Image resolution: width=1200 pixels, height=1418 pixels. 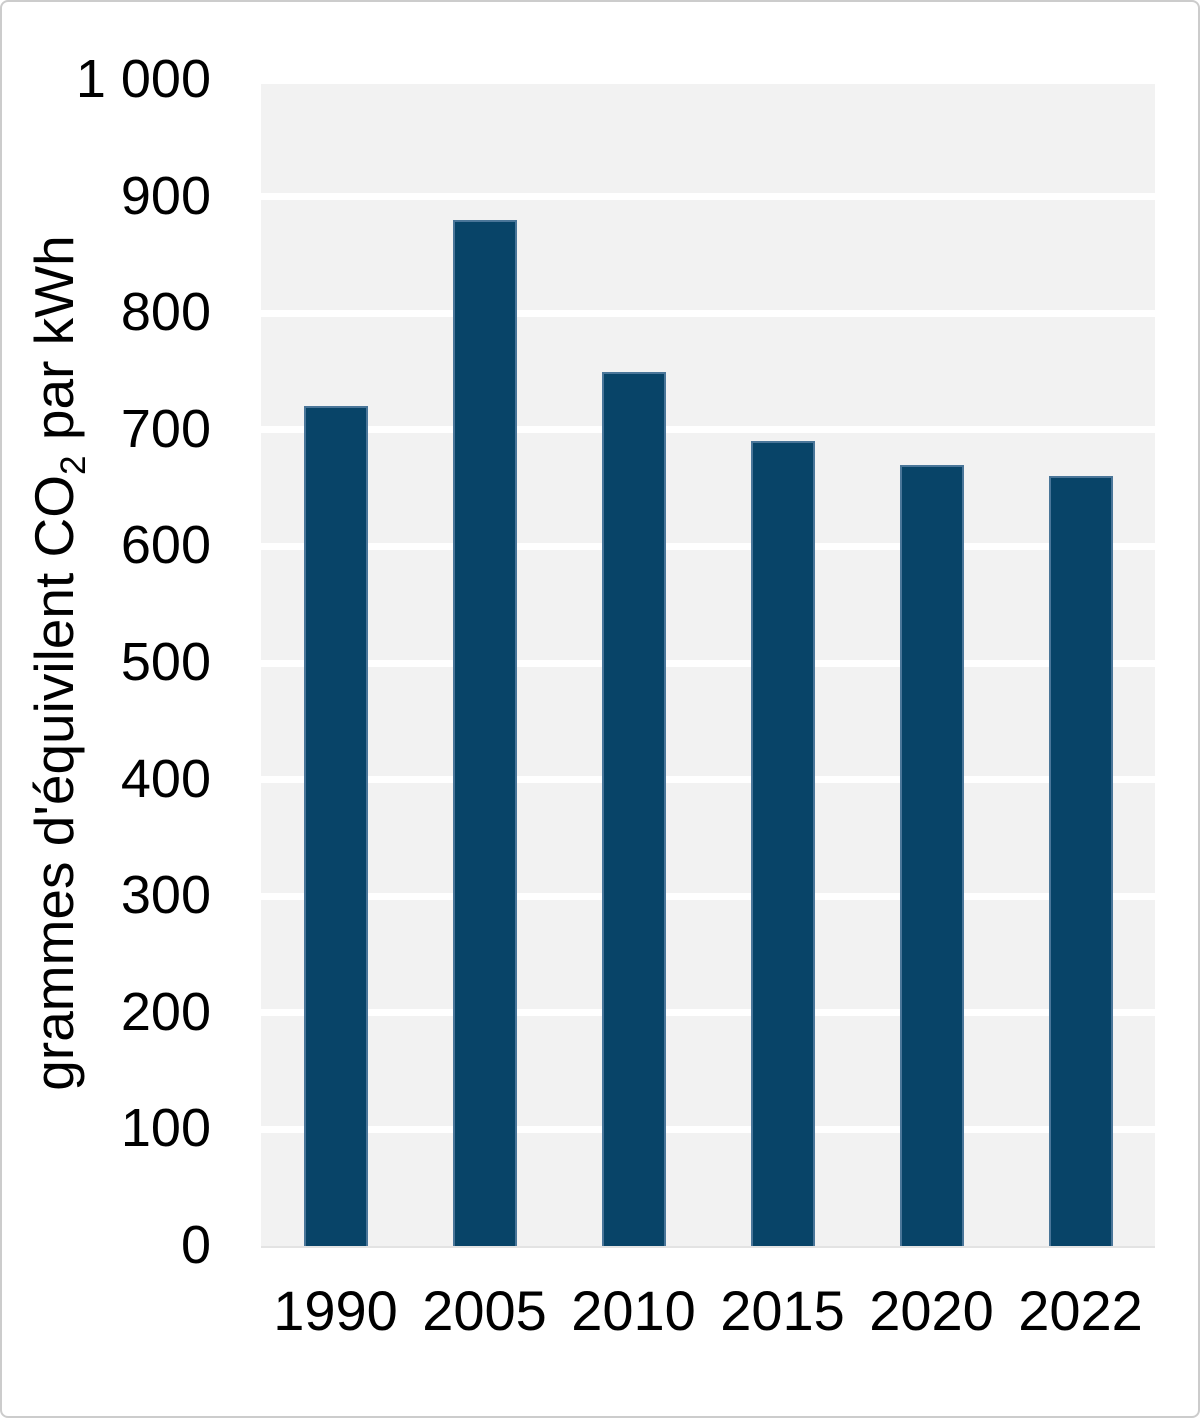 I want to click on y-tick-label-300: 300, so click(x=165, y=894).